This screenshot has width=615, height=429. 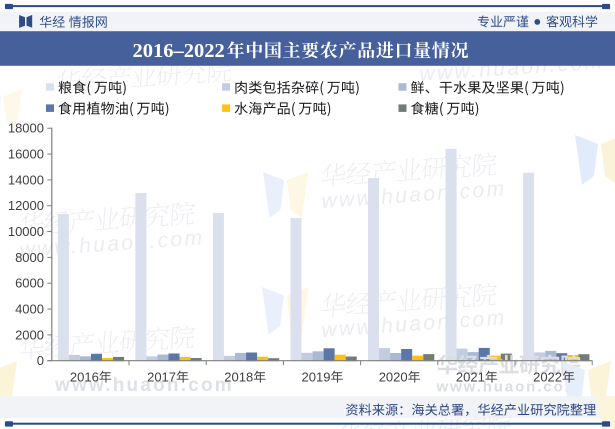 I want to click on svg-text: 2022, so click(x=547, y=377).